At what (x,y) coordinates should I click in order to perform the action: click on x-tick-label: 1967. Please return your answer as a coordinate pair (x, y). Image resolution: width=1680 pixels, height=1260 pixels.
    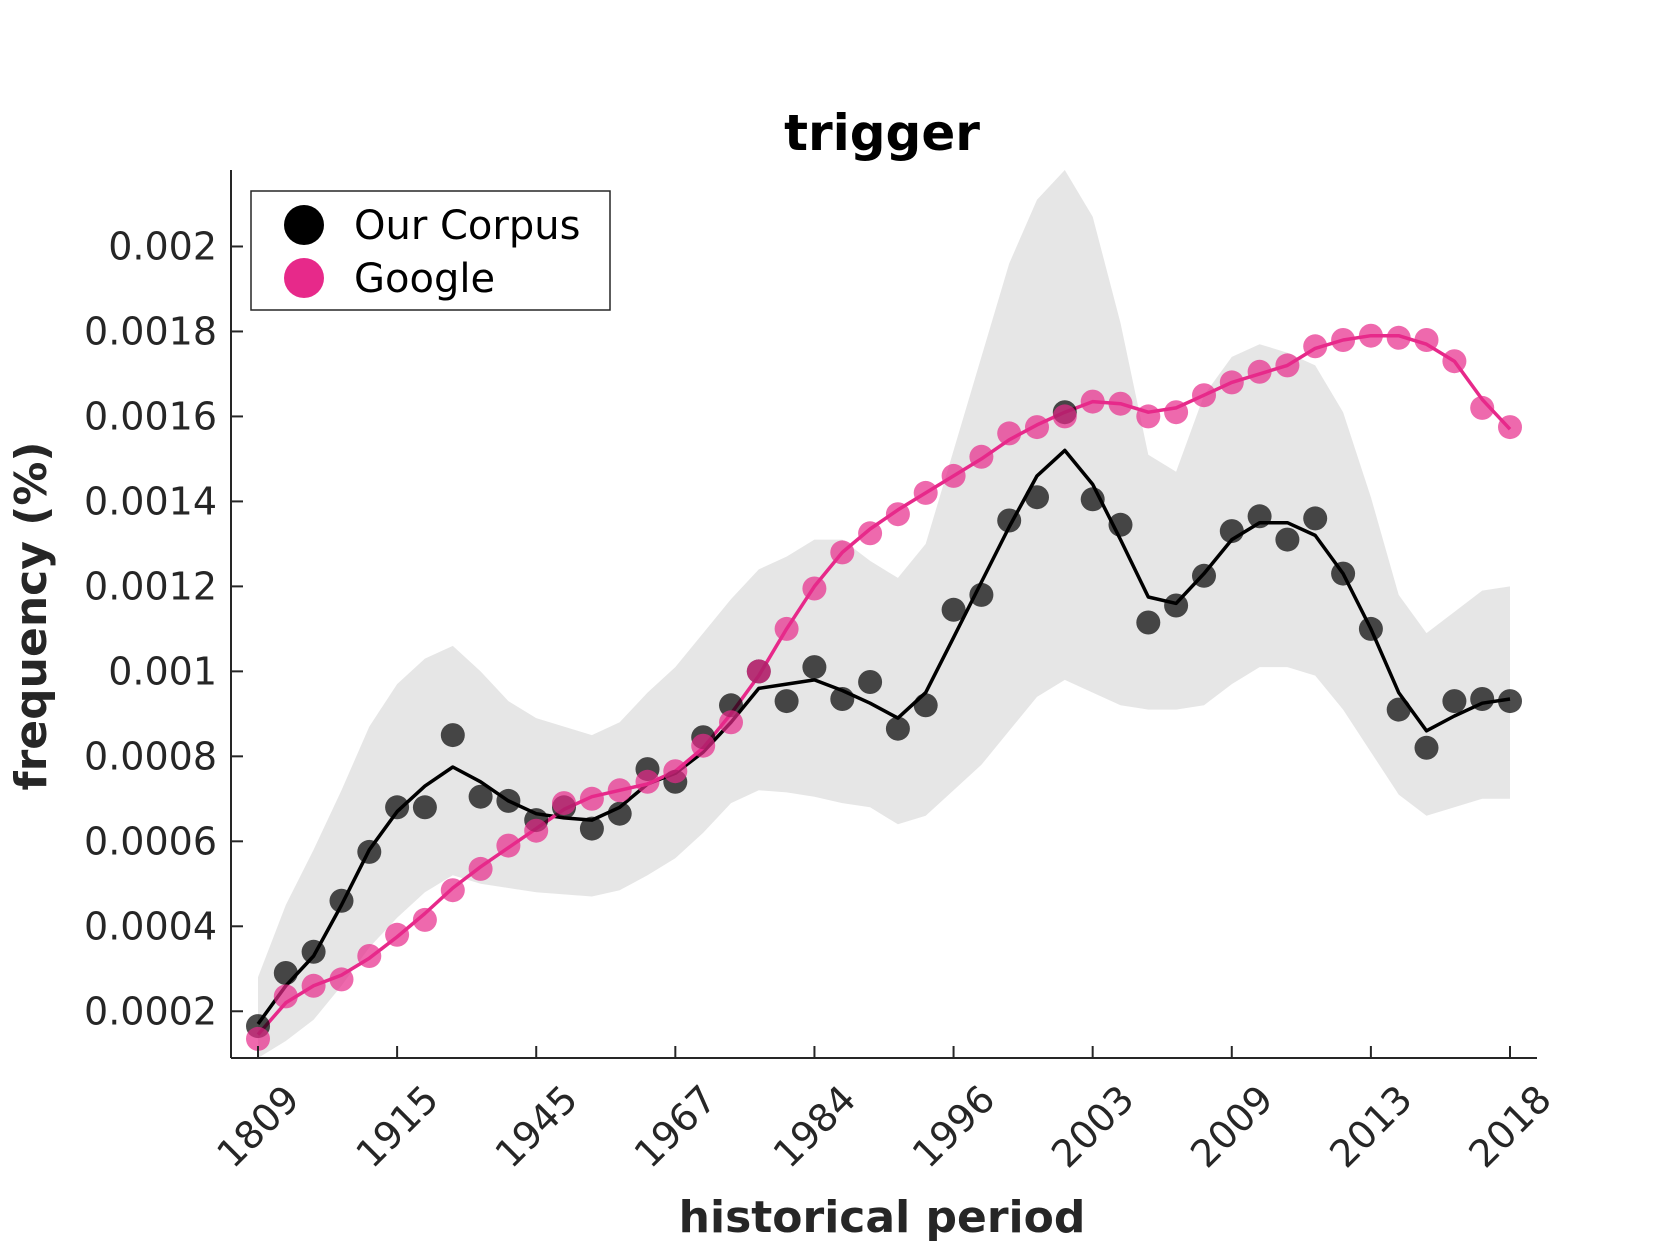
    Looking at the image, I should click on (676, 1127).